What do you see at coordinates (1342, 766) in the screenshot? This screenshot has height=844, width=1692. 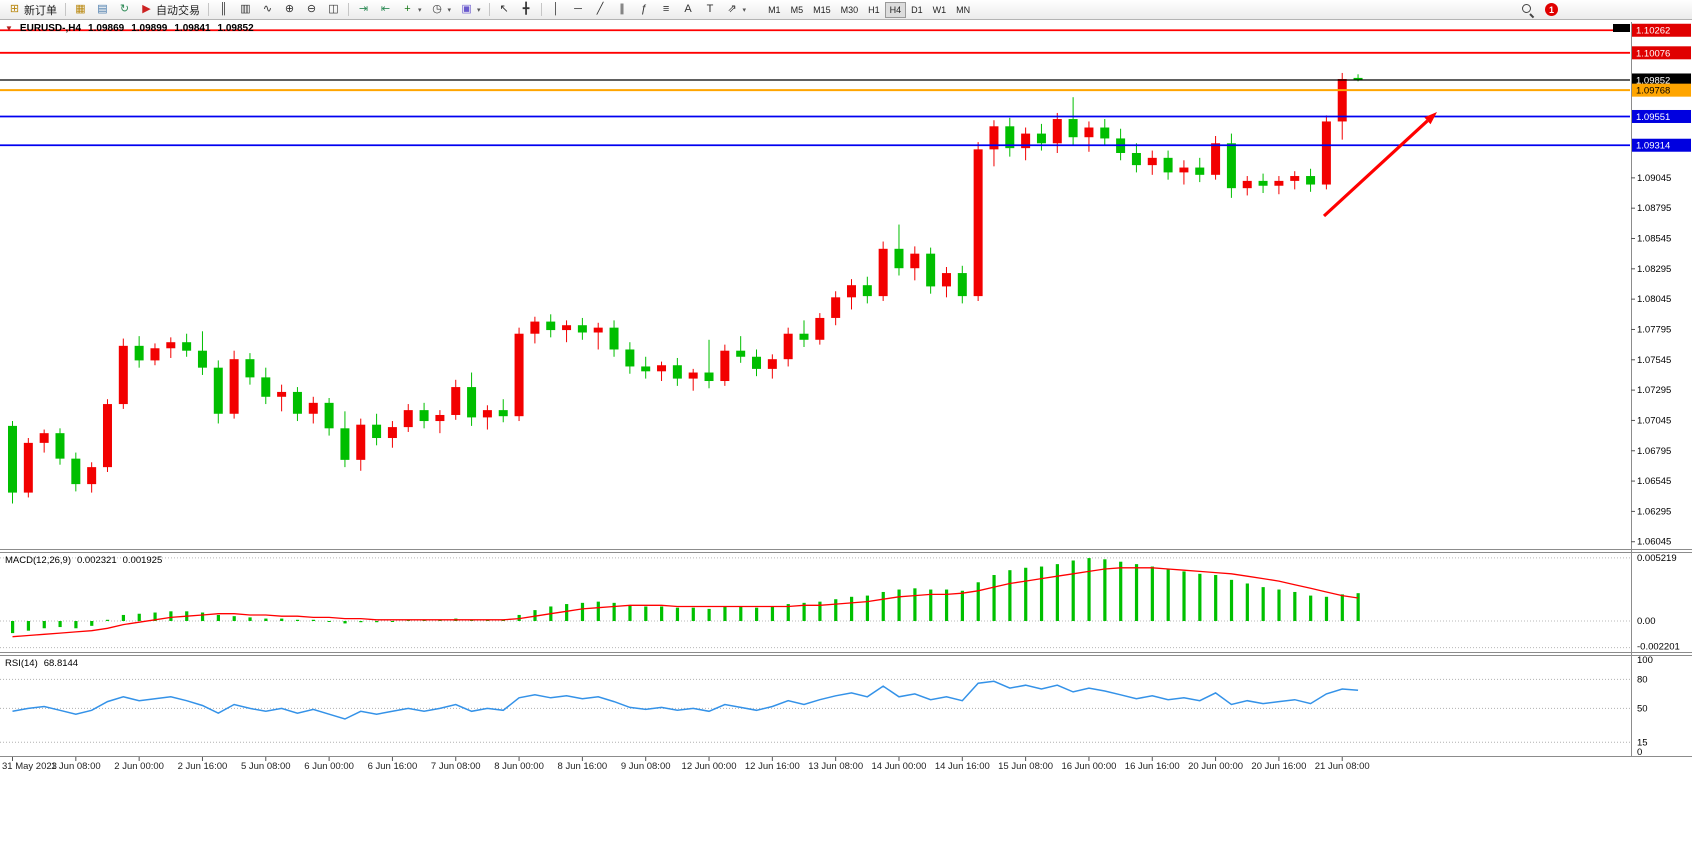 I see `svg-text: 21 Jun 08:00` at bounding box center [1342, 766].